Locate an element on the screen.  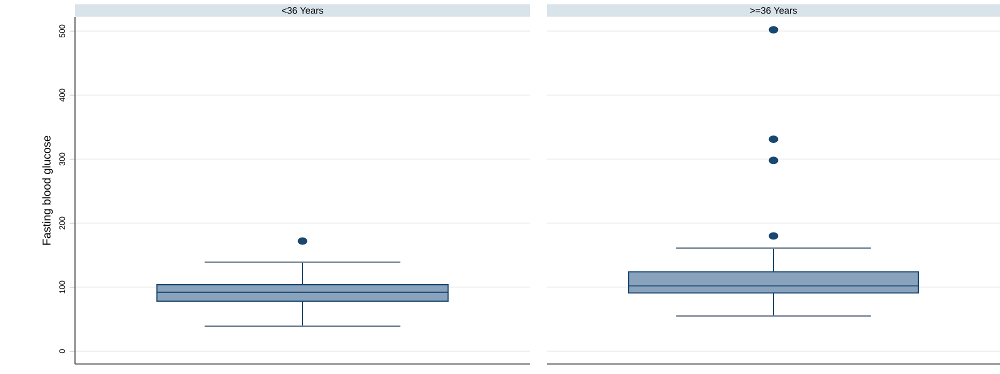
y-tick-label: 0 is located at coordinates (62, 351).